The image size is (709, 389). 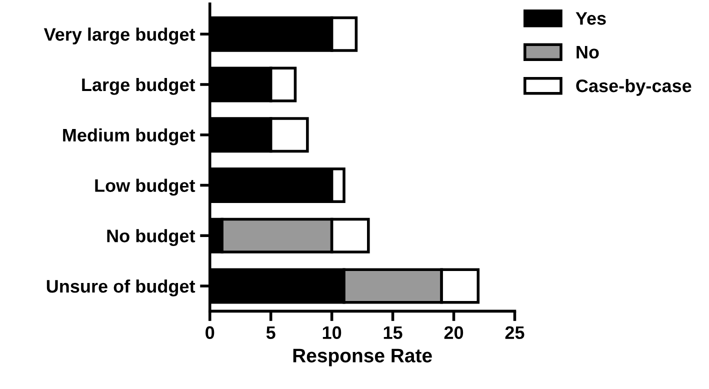 I want to click on x-tick-label: 20, so click(x=454, y=333).